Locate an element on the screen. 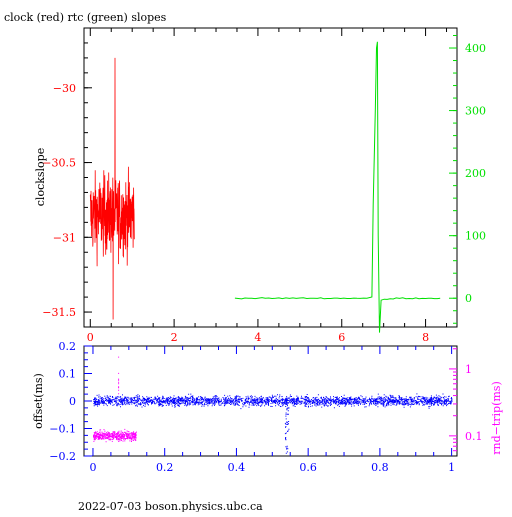 The height and width of the screenshot is (517, 512). chart-title: clock (red) rtc (green) slopes is located at coordinates (85, 17).